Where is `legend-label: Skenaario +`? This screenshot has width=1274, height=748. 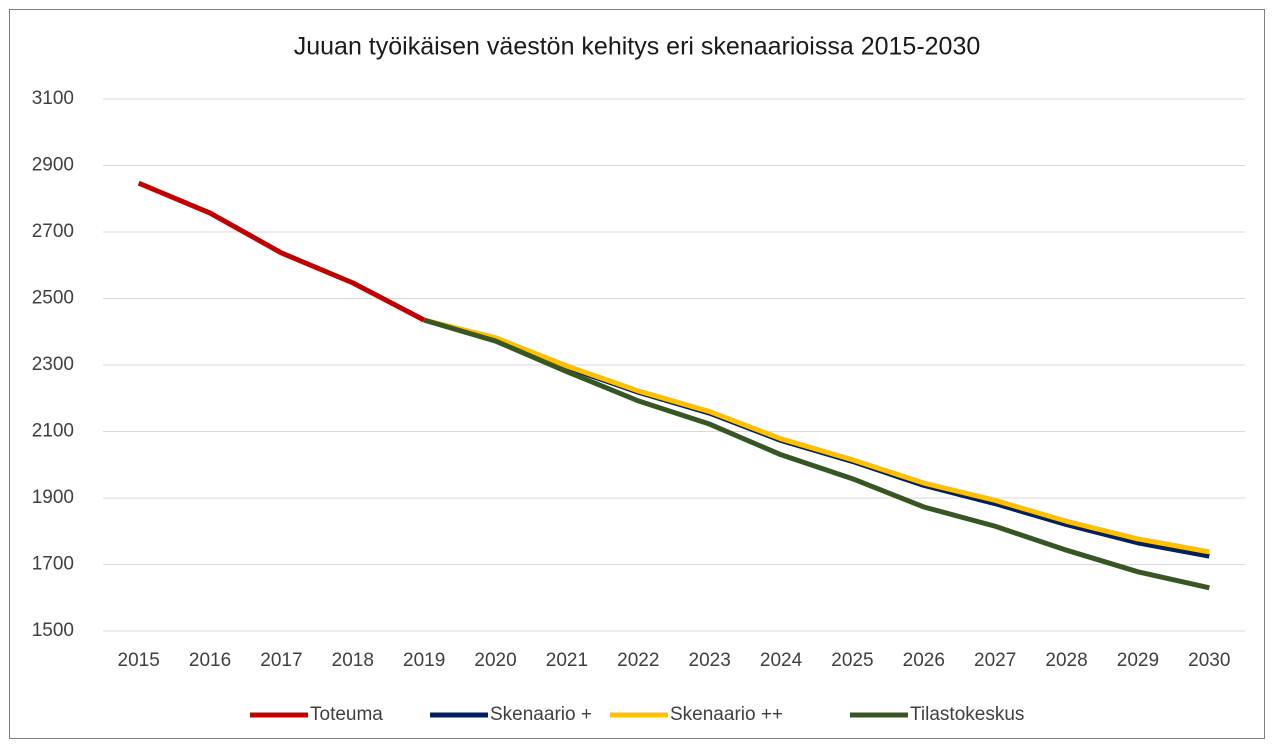 legend-label: Skenaario + is located at coordinates (541, 714).